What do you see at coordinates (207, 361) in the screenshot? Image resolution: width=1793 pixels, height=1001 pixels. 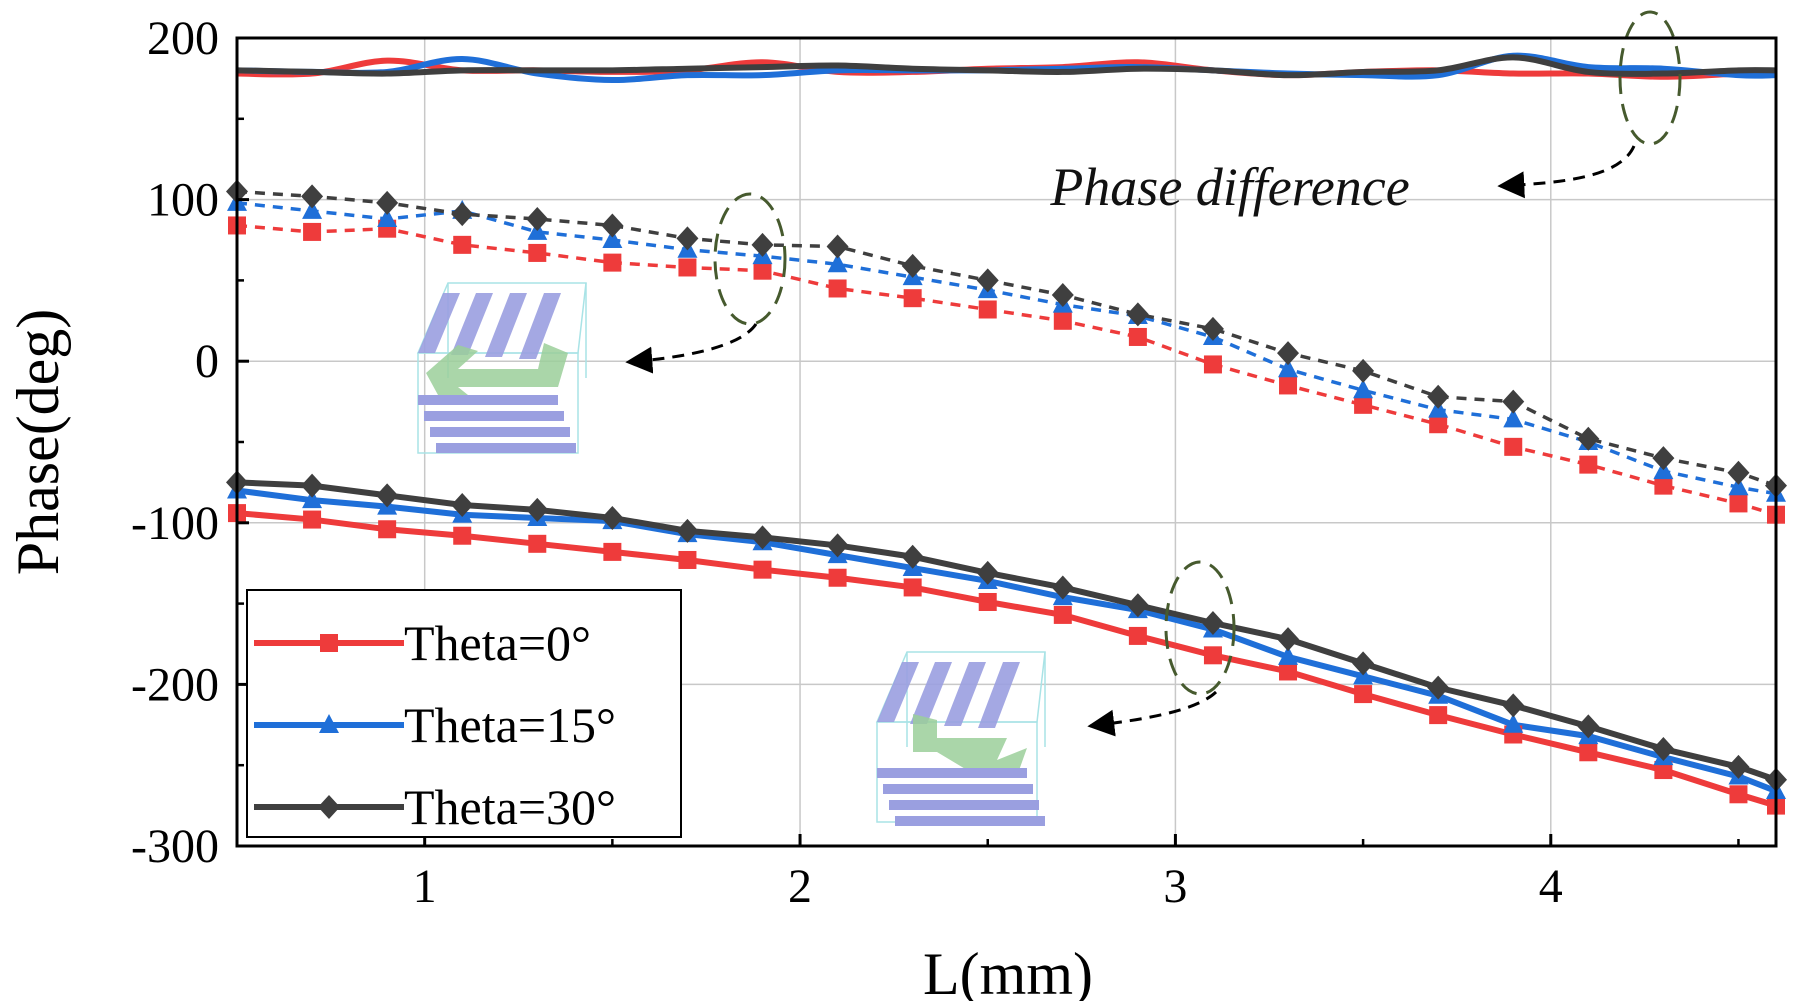 I see `y-tick-label: 0` at bounding box center [207, 361].